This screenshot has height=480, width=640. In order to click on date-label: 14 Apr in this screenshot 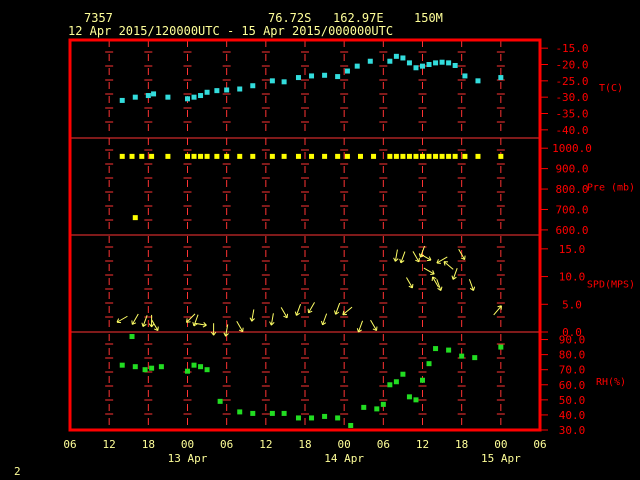, I will do `click(344, 458)`.